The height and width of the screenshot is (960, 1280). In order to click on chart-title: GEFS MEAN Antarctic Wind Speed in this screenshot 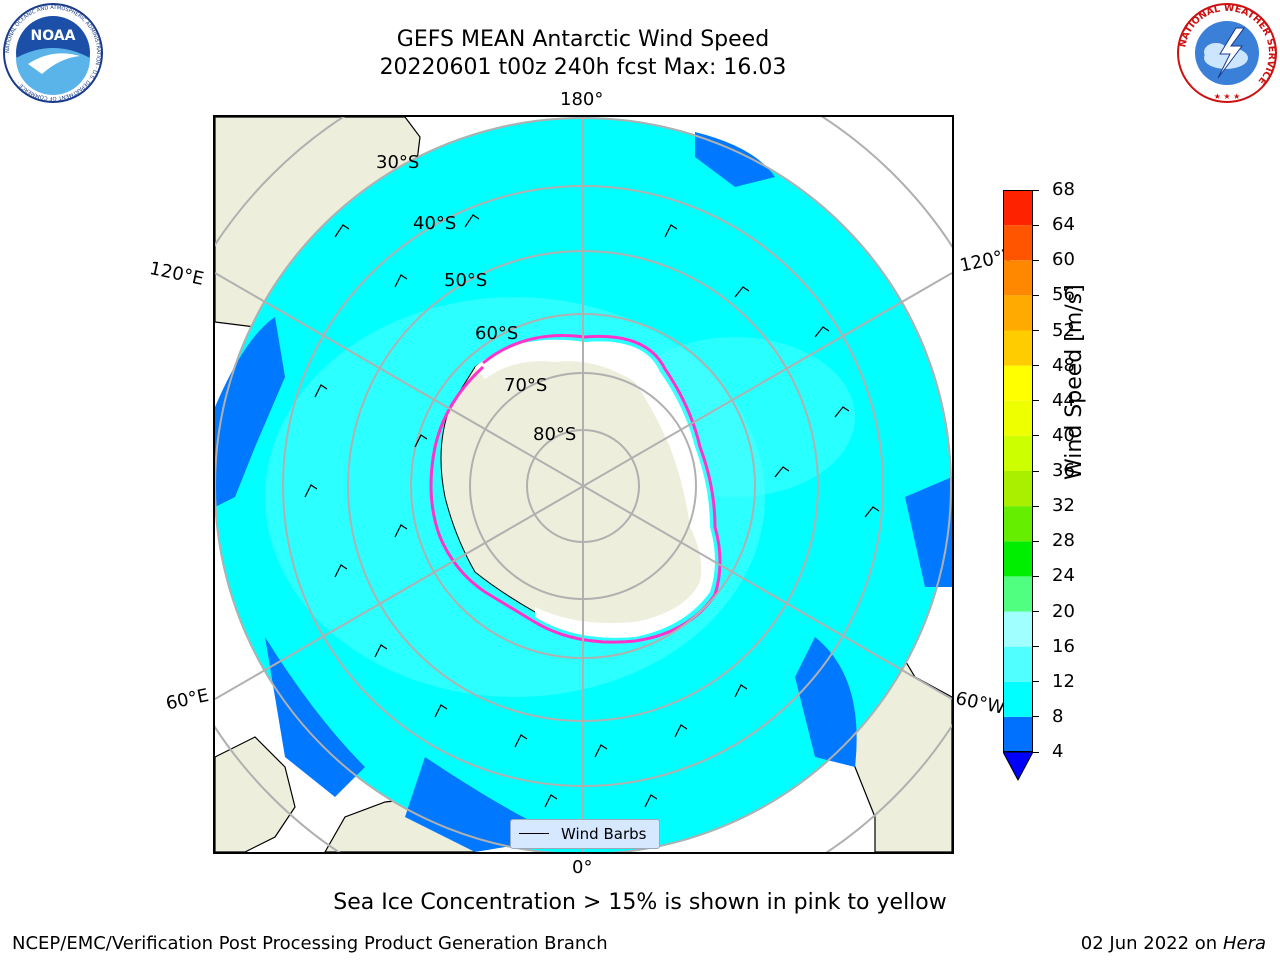, I will do `click(583, 39)`.